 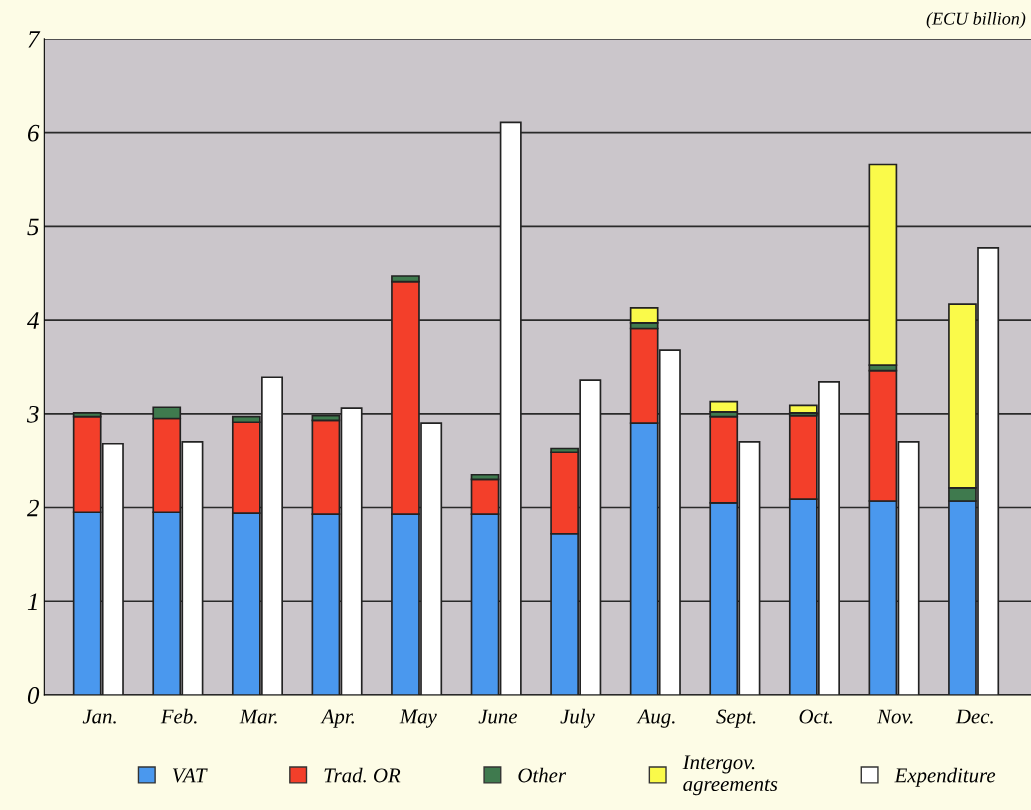 I want to click on bar, so click(x=724, y=406).